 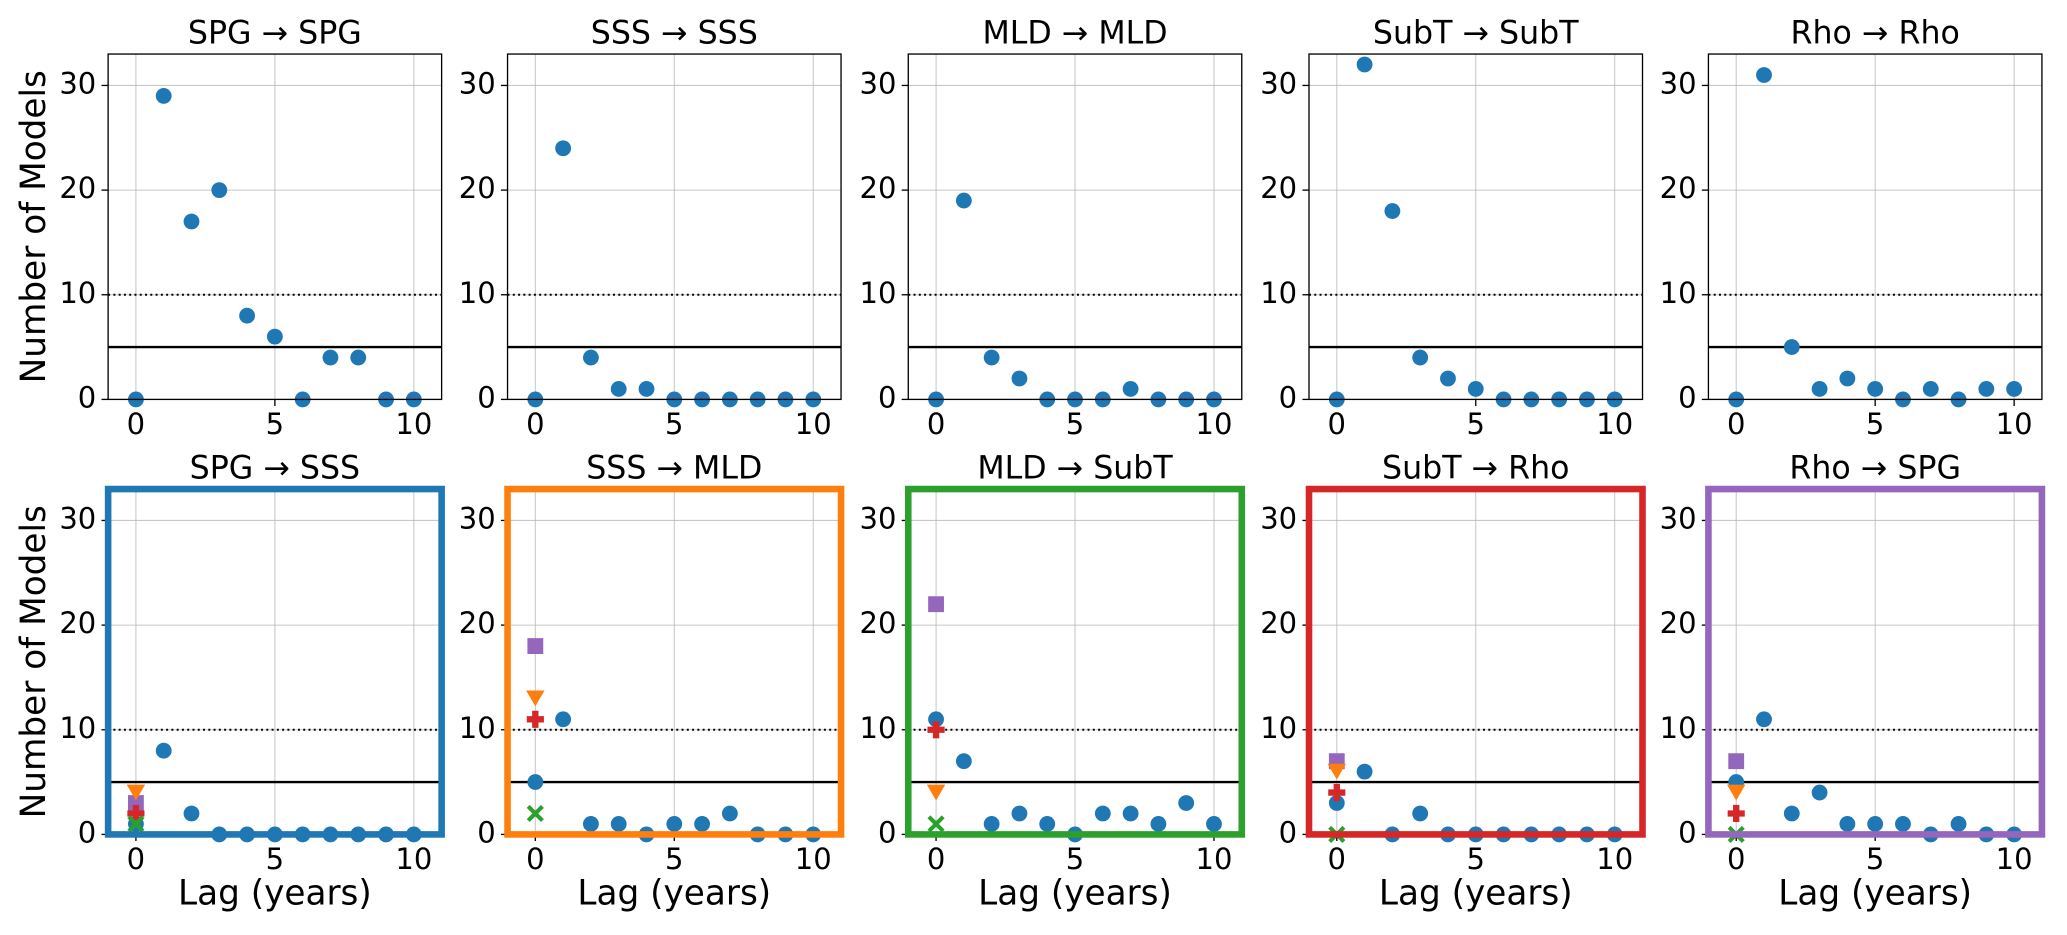 I want to click on chart-title: SPG → SPG, so click(x=275, y=33).